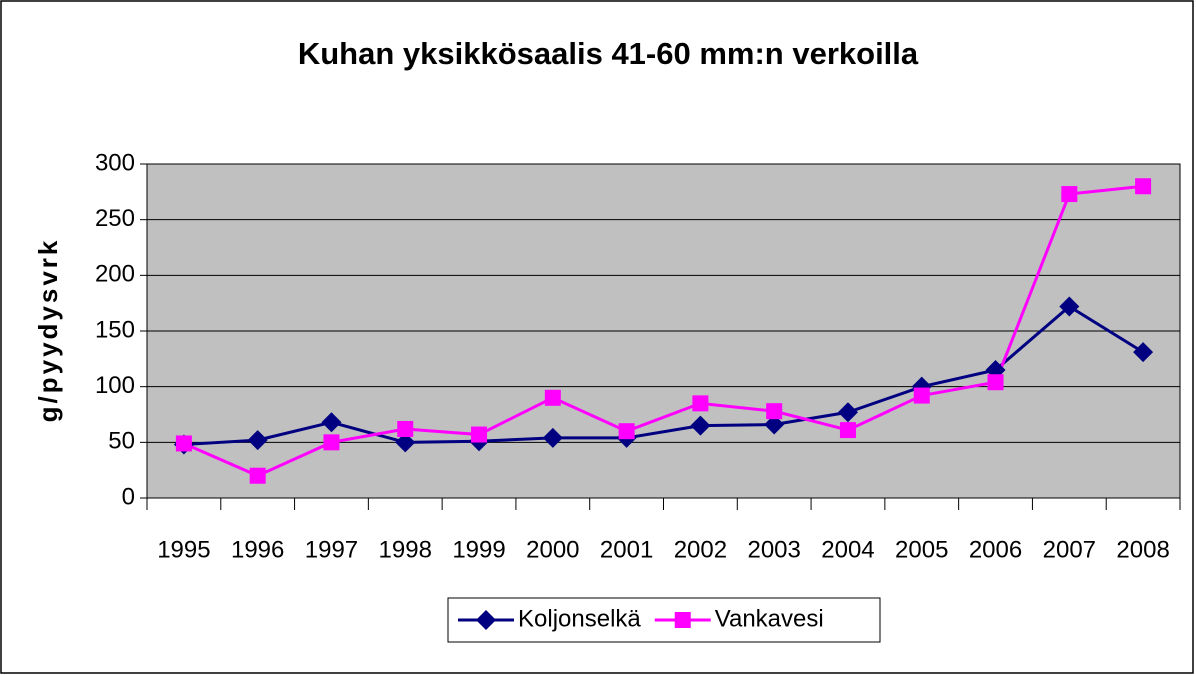 The width and height of the screenshot is (1196, 675). What do you see at coordinates (773, 549) in the screenshot?
I see `x-tick-label: 2003` at bounding box center [773, 549].